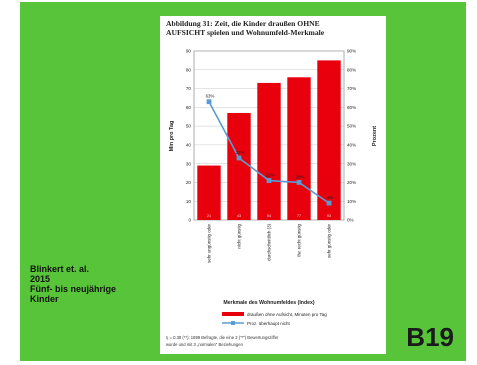  What do you see at coordinates (85, 299) in the screenshot?
I see `citation-line: Kinder` at bounding box center [85, 299].